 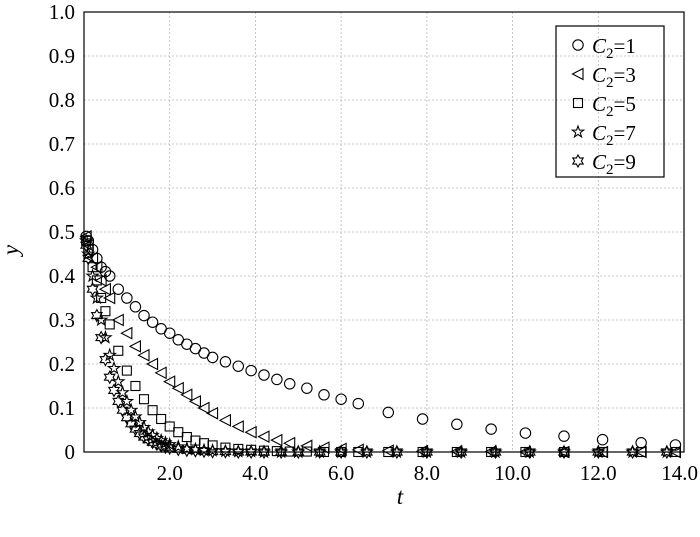 I want to click on x-axis-label: t, so click(x=400, y=496).